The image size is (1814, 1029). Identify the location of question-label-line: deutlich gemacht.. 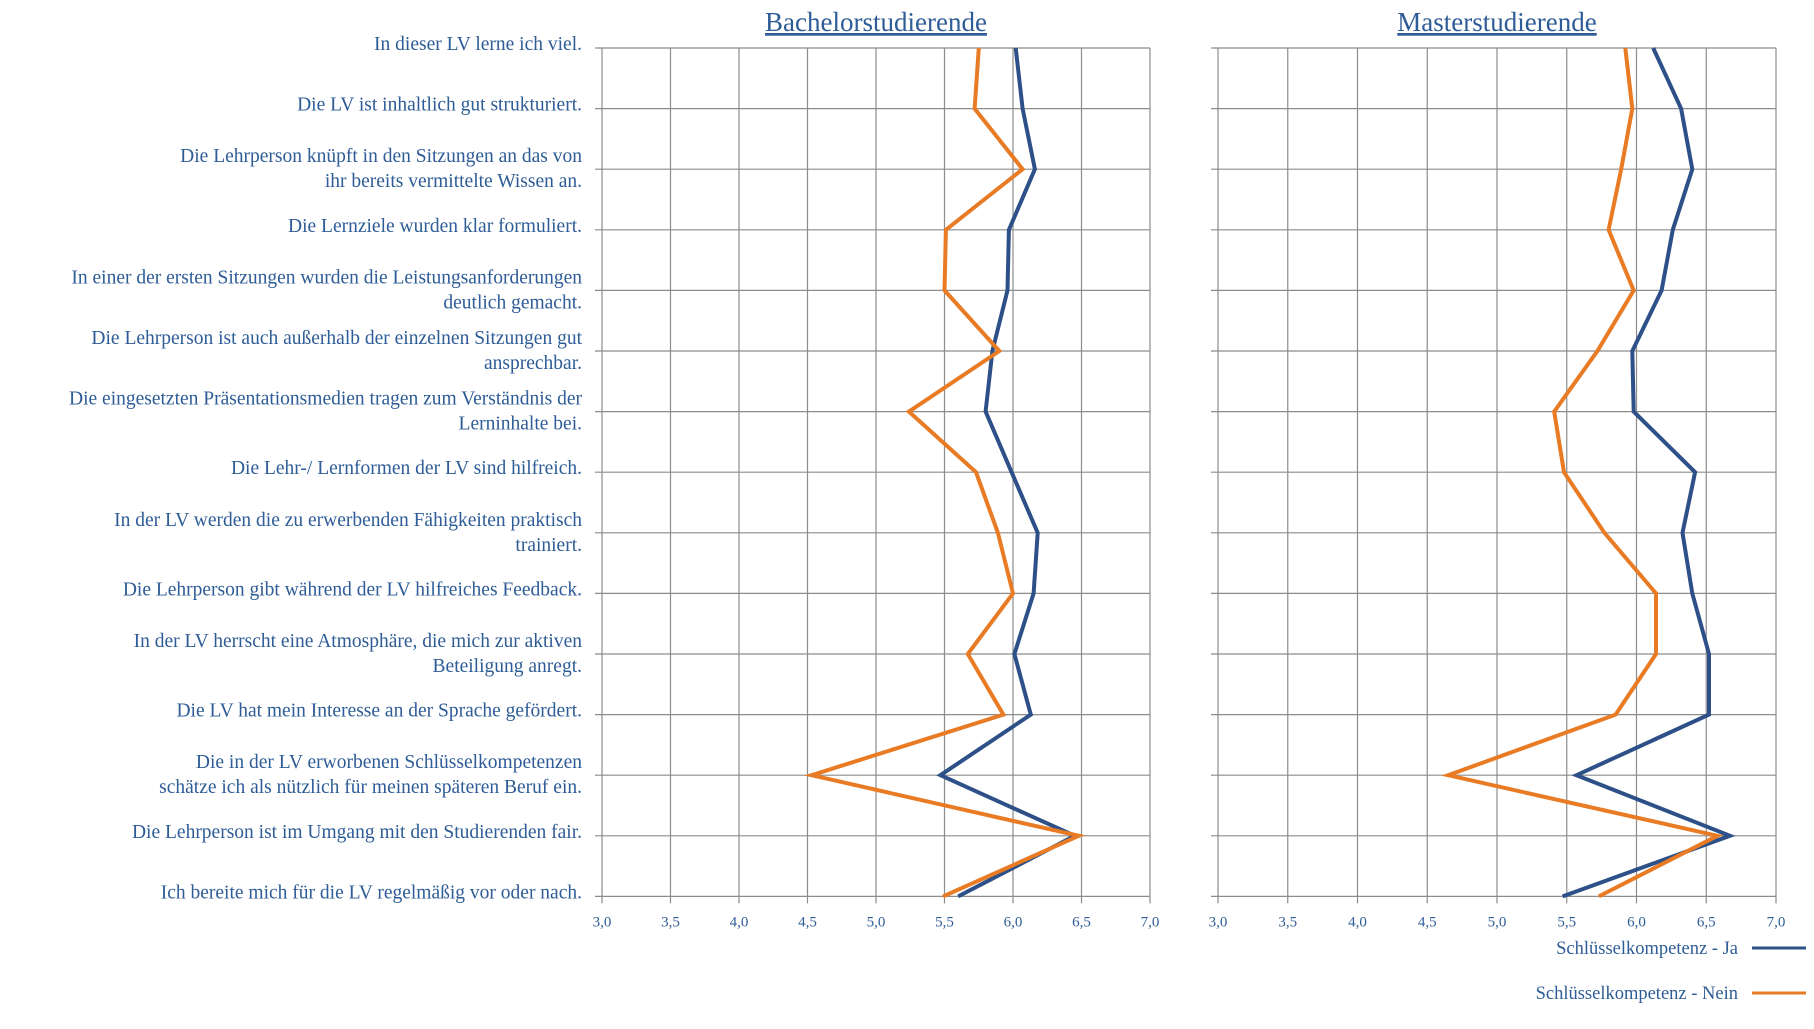
(512, 302).